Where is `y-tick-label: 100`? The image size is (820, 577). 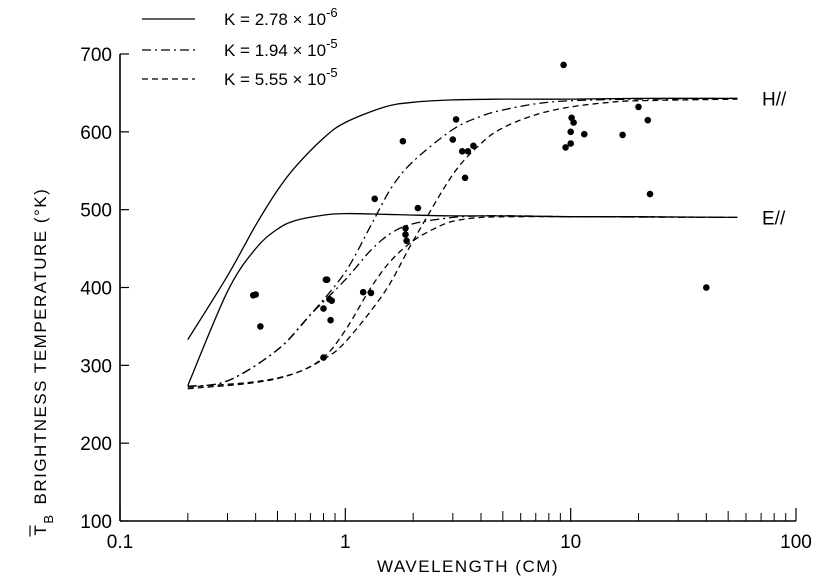 y-tick-label: 100 is located at coordinates (96, 522).